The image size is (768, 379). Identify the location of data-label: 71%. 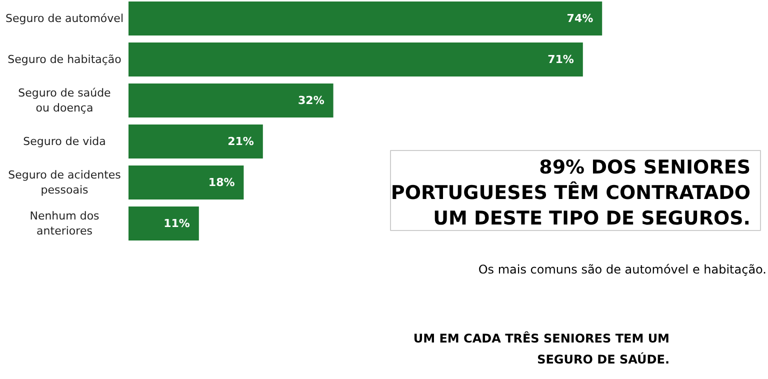
(561, 59).